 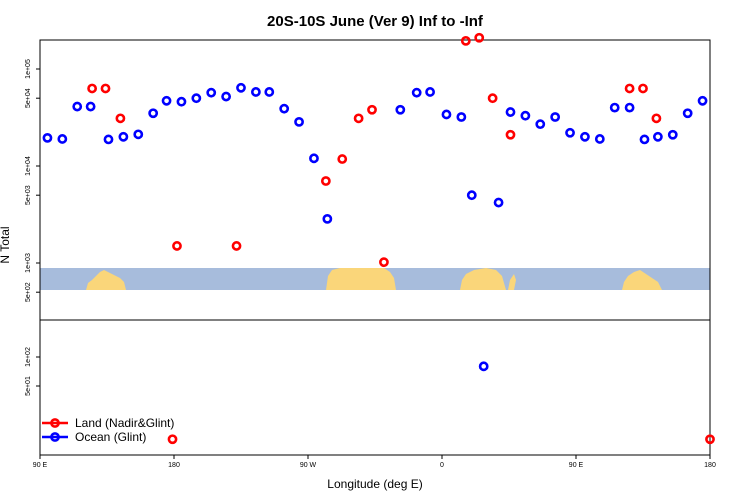 I want to click on x-tick-label: 0, so click(x=442, y=465).